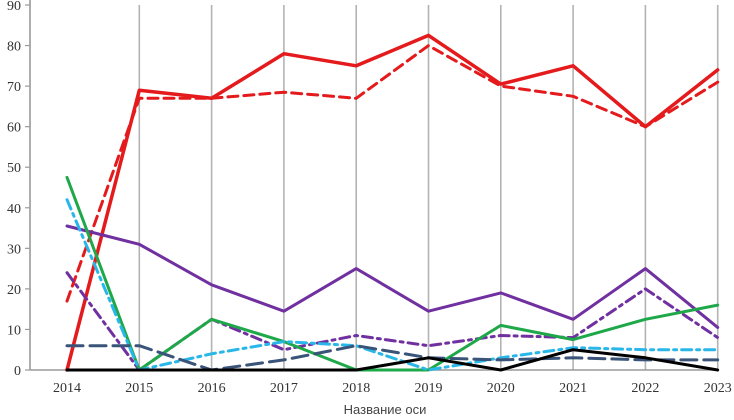  What do you see at coordinates (67, 388) in the screenshot?
I see `x-tick-label-2014: 2014` at bounding box center [67, 388].